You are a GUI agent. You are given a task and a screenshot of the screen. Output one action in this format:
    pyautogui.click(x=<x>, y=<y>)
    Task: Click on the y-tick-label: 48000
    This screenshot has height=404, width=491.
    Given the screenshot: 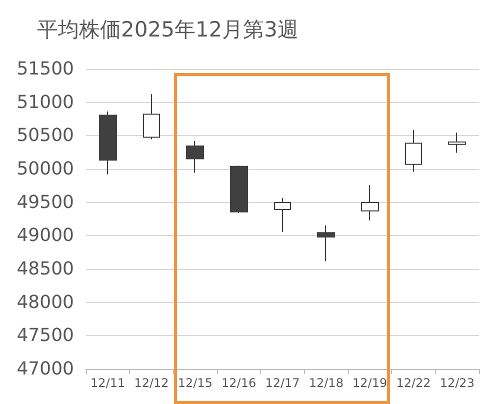 What is the action you would take?
    pyautogui.click(x=45, y=302)
    